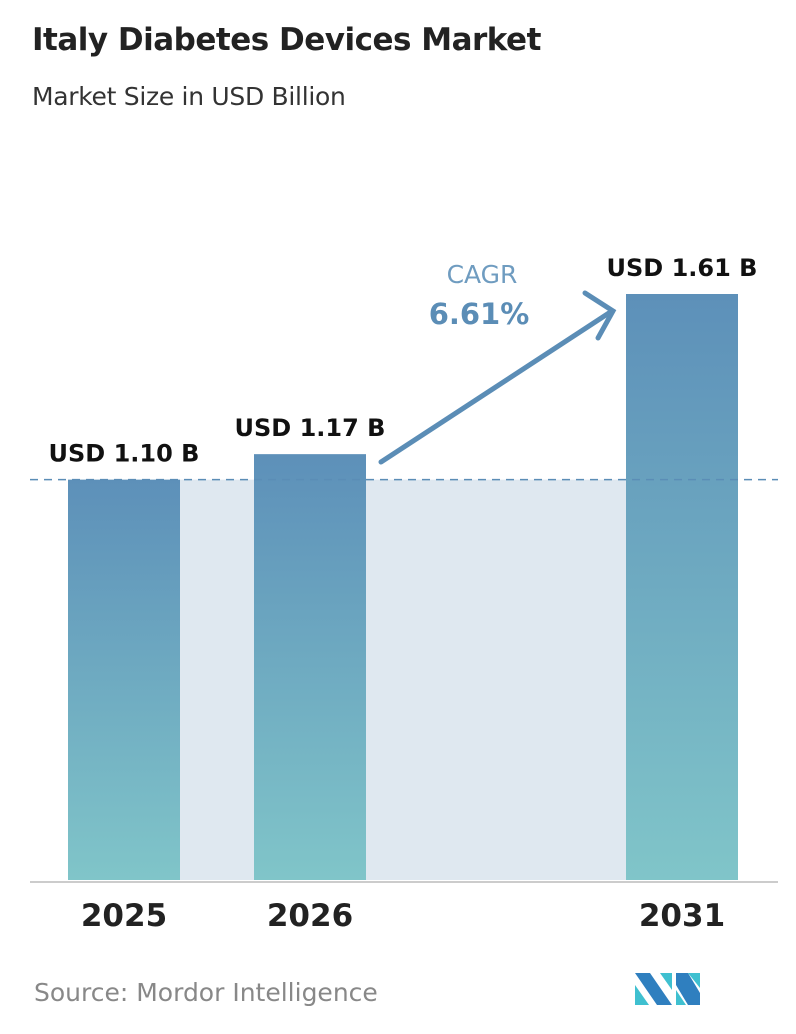 The image size is (796, 1034). Describe the element at coordinates (682, 268) in the screenshot. I see `data-label-2031: USD 1.61 B` at that location.